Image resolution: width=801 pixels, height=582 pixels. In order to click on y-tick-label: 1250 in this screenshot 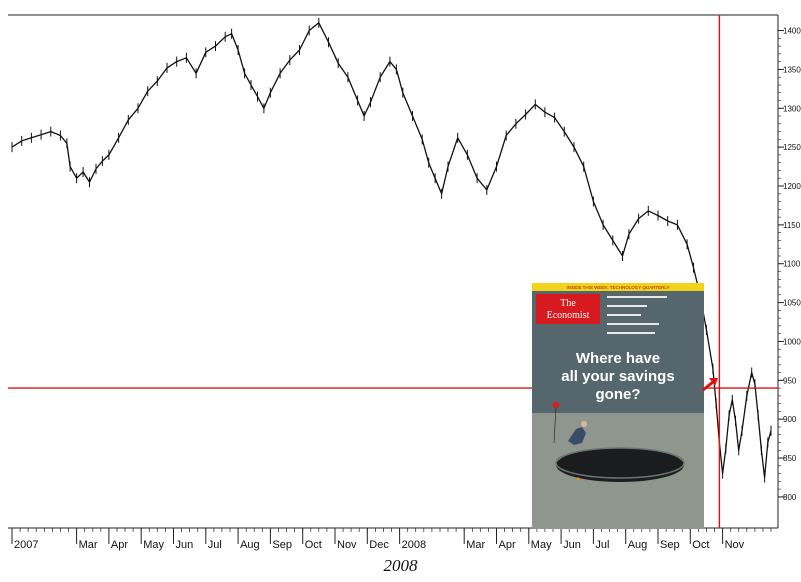, I will do `click(792, 147)`.